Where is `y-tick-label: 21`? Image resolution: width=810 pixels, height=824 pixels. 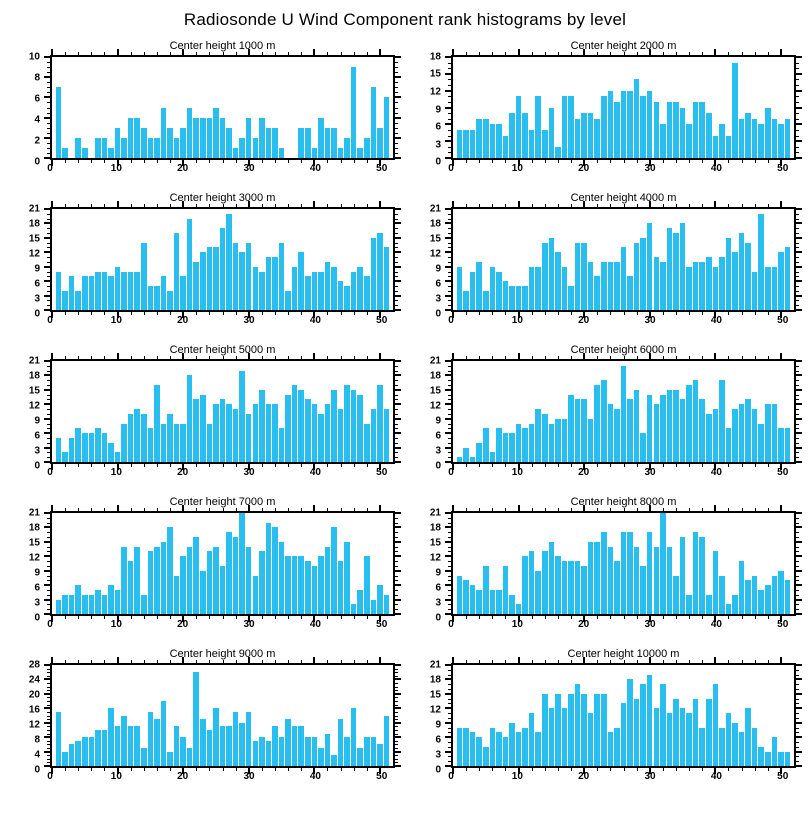
y-tick-label: 21 is located at coordinates (435, 209).